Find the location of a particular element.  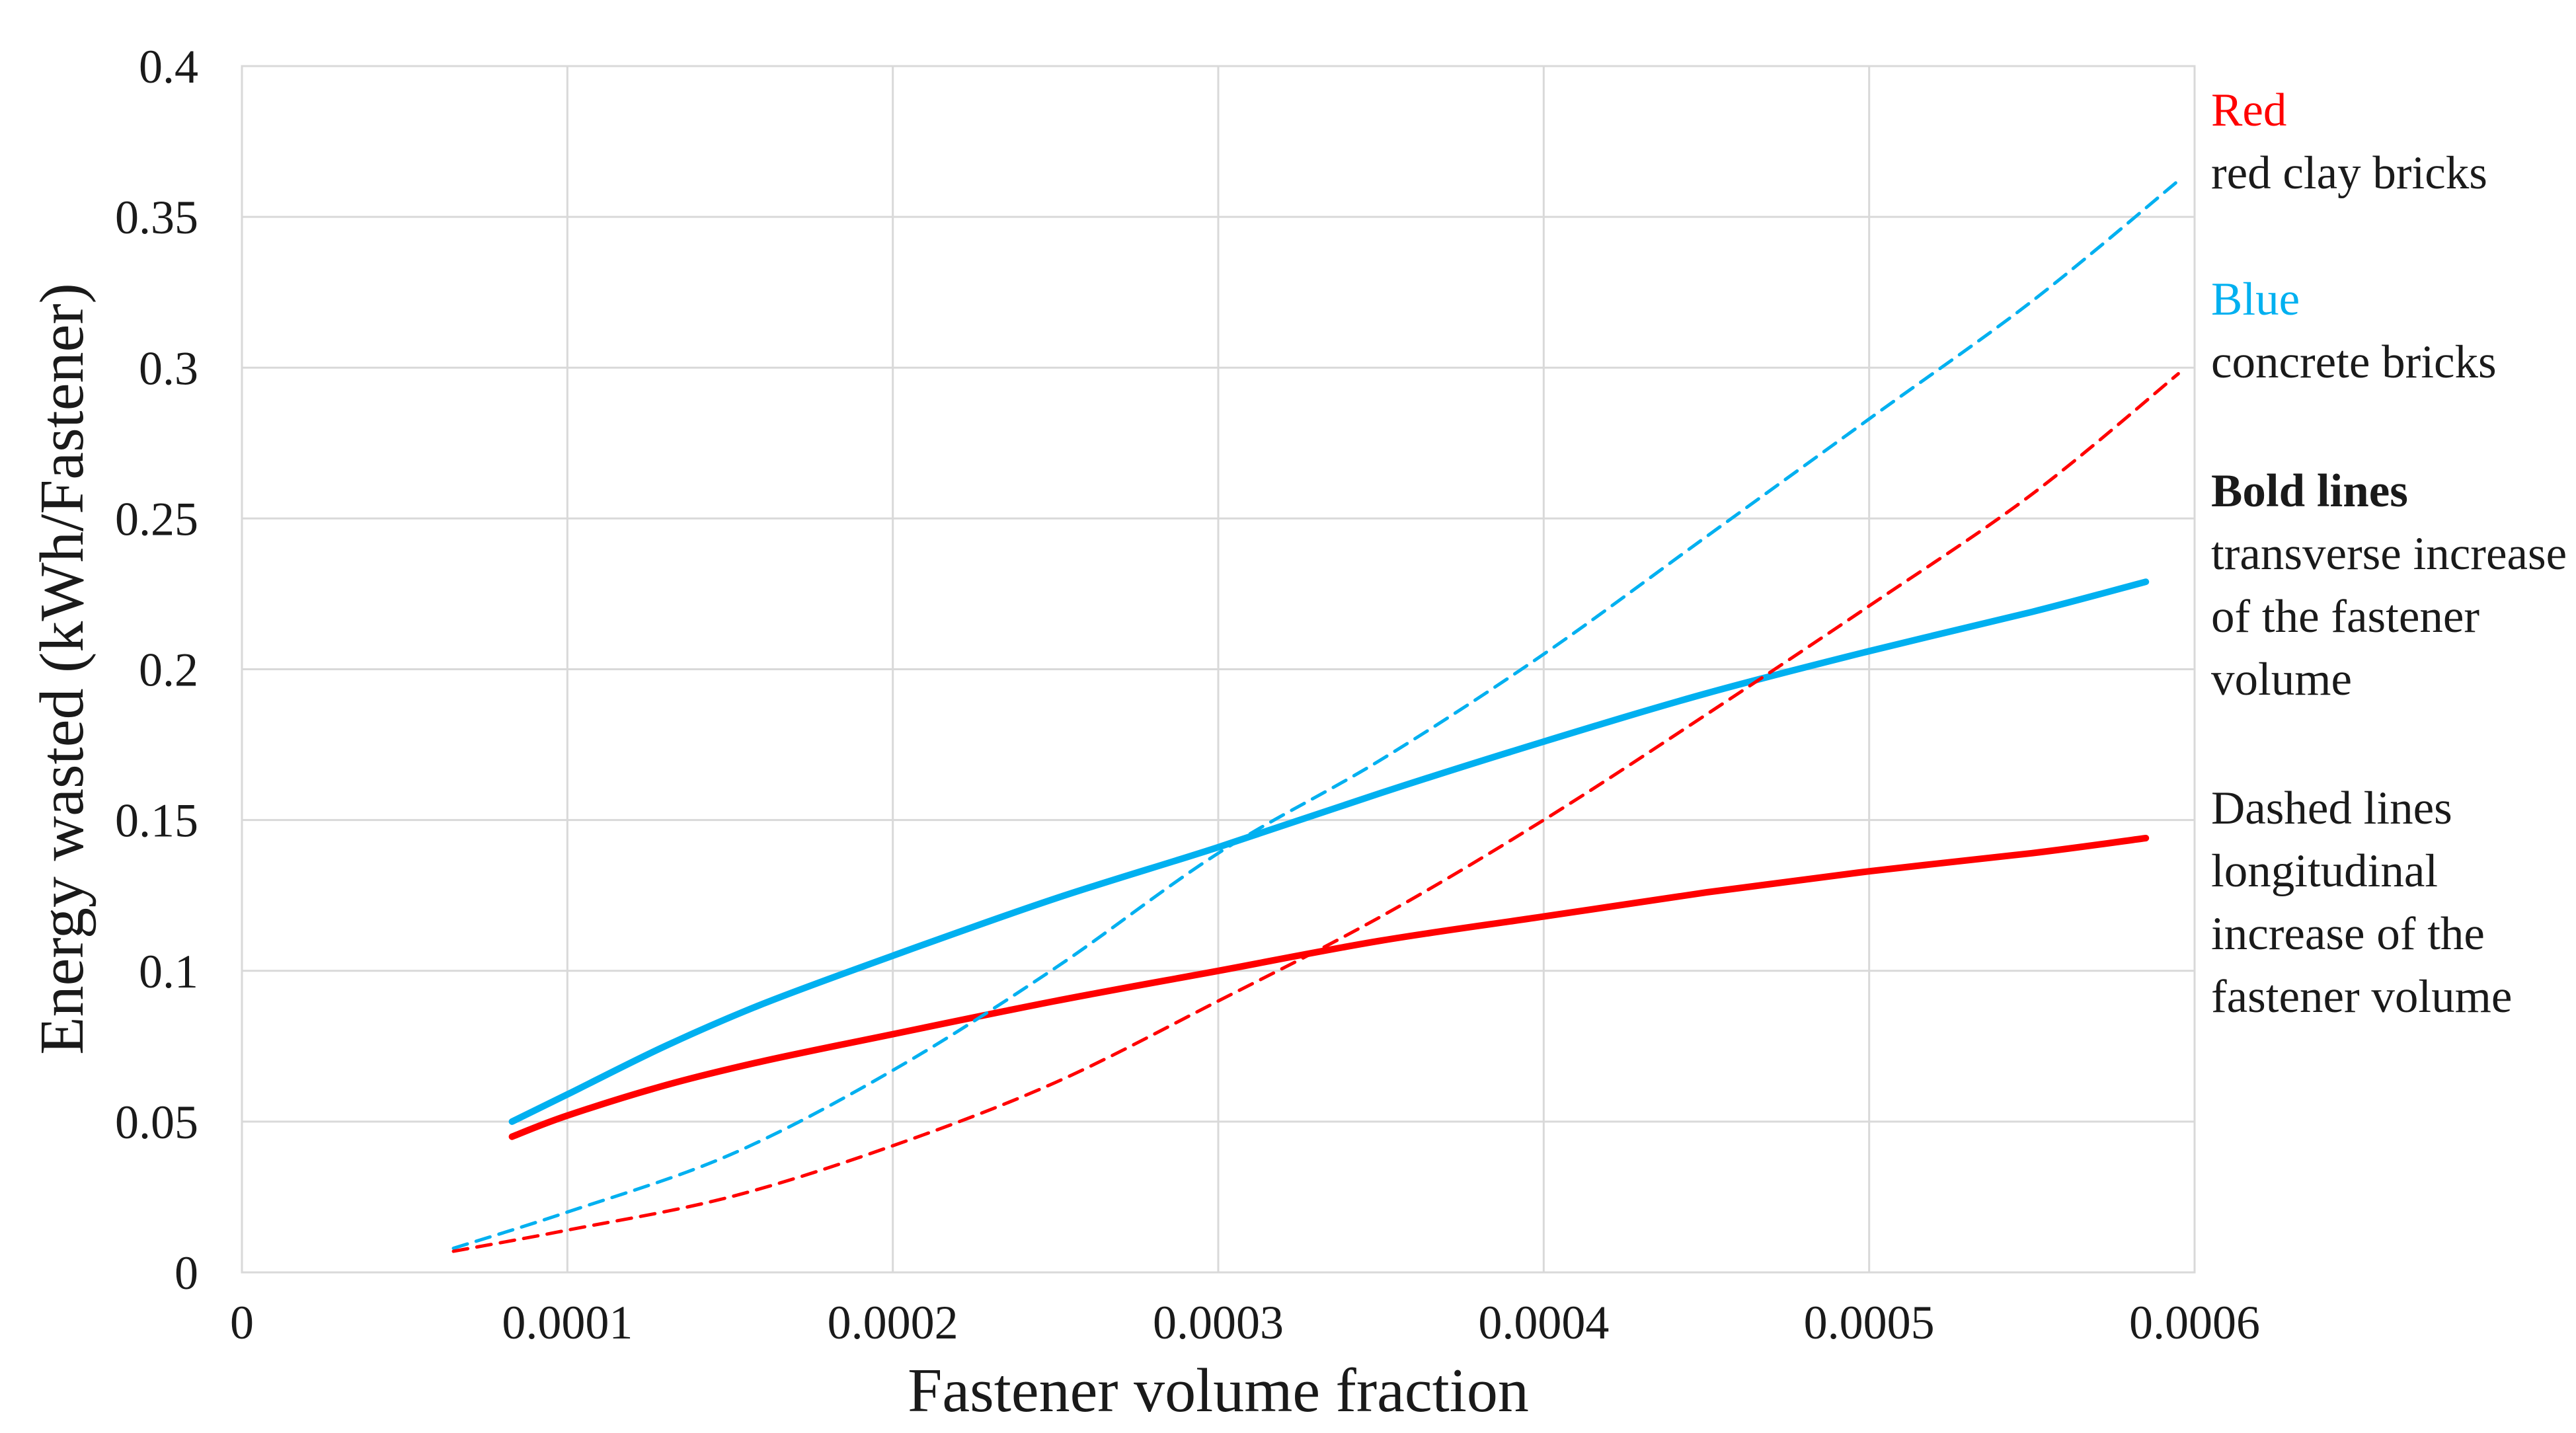

x-tick-label: 0.0001 is located at coordinates (567, 1322).